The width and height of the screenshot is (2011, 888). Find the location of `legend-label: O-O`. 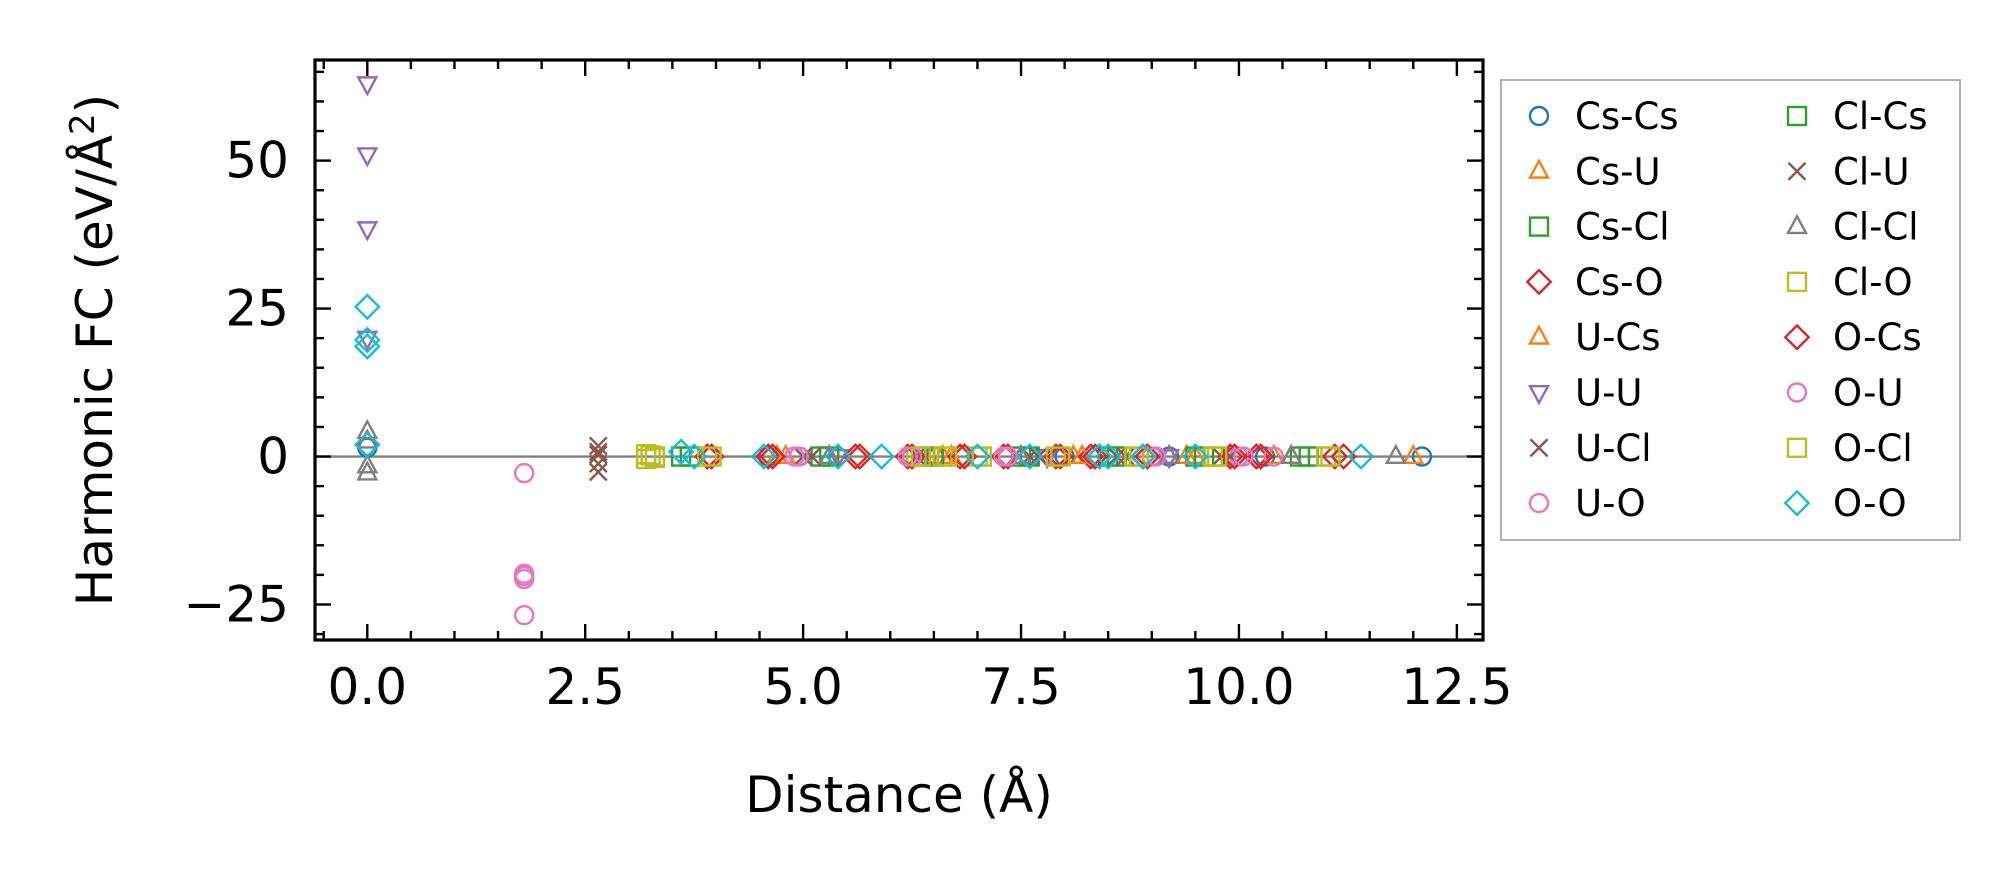

legend-label: O-O is located at coordinates (1870, 503).